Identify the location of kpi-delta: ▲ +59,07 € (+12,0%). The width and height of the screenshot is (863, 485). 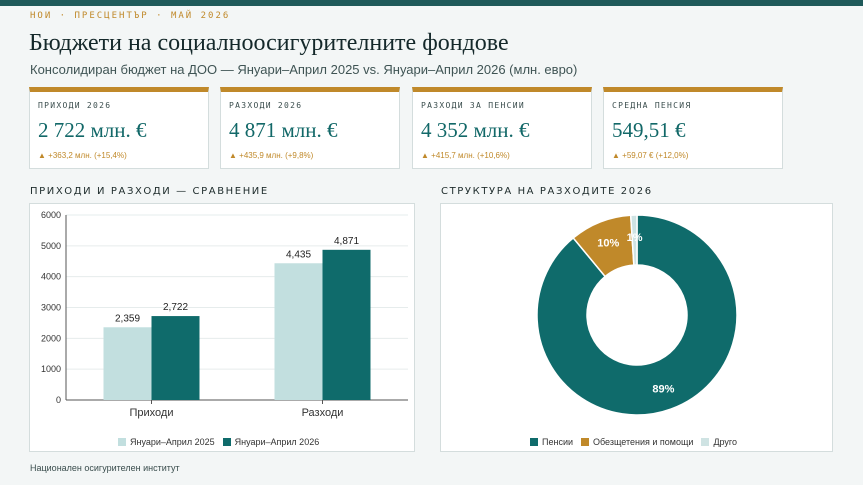
(650, 155).